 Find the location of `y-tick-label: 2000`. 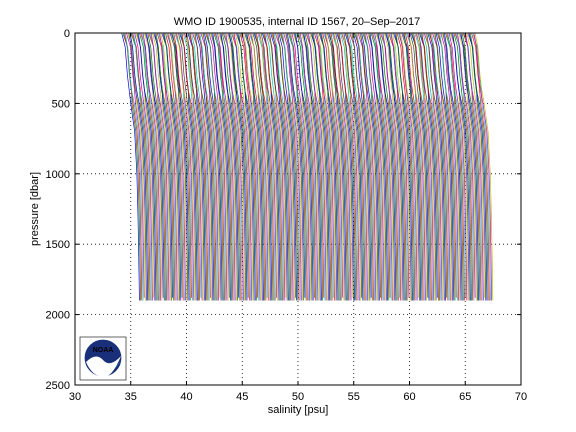

y-tick-label: 2000 is located at coordinates (58, 316).